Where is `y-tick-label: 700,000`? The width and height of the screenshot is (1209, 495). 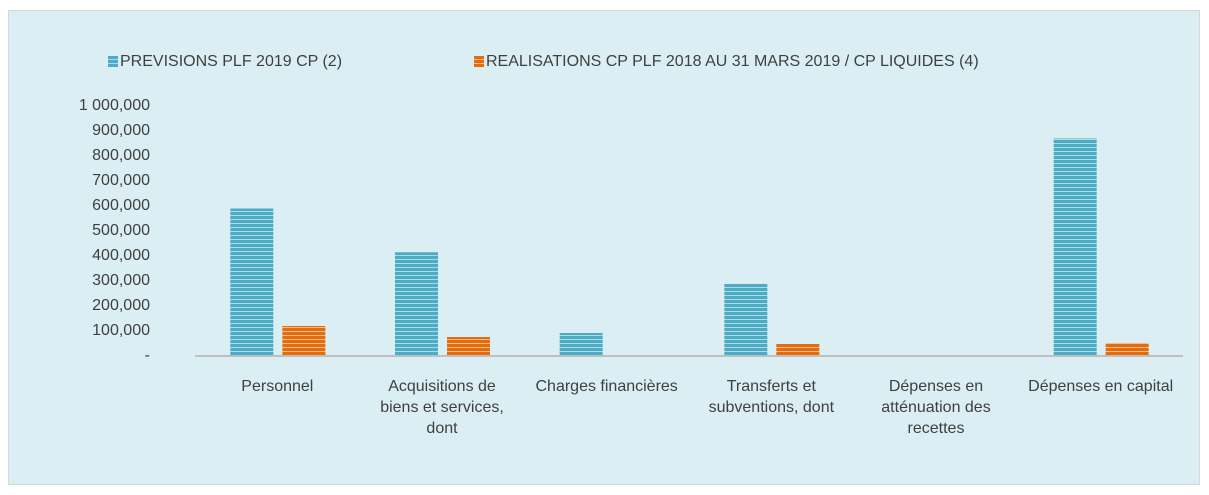 y-tick-label: 700,000 is located at coordinates (121, 180).